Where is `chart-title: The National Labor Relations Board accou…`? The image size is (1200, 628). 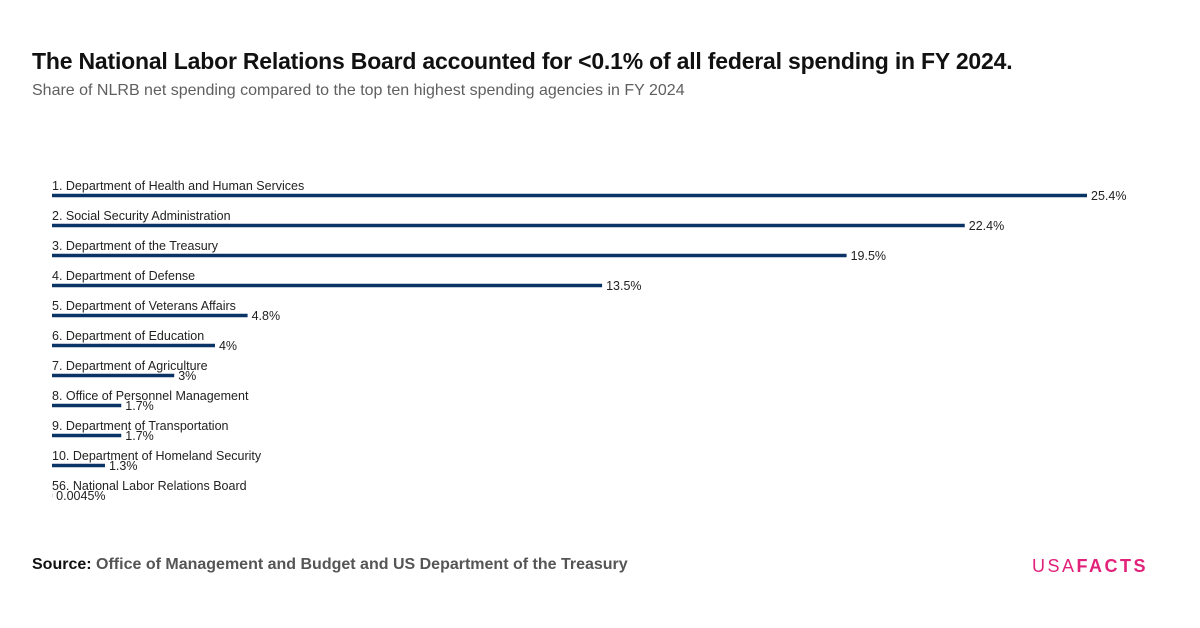
chart-title: The National Labor Relations Board accou… is located at coordinates (522, 61).